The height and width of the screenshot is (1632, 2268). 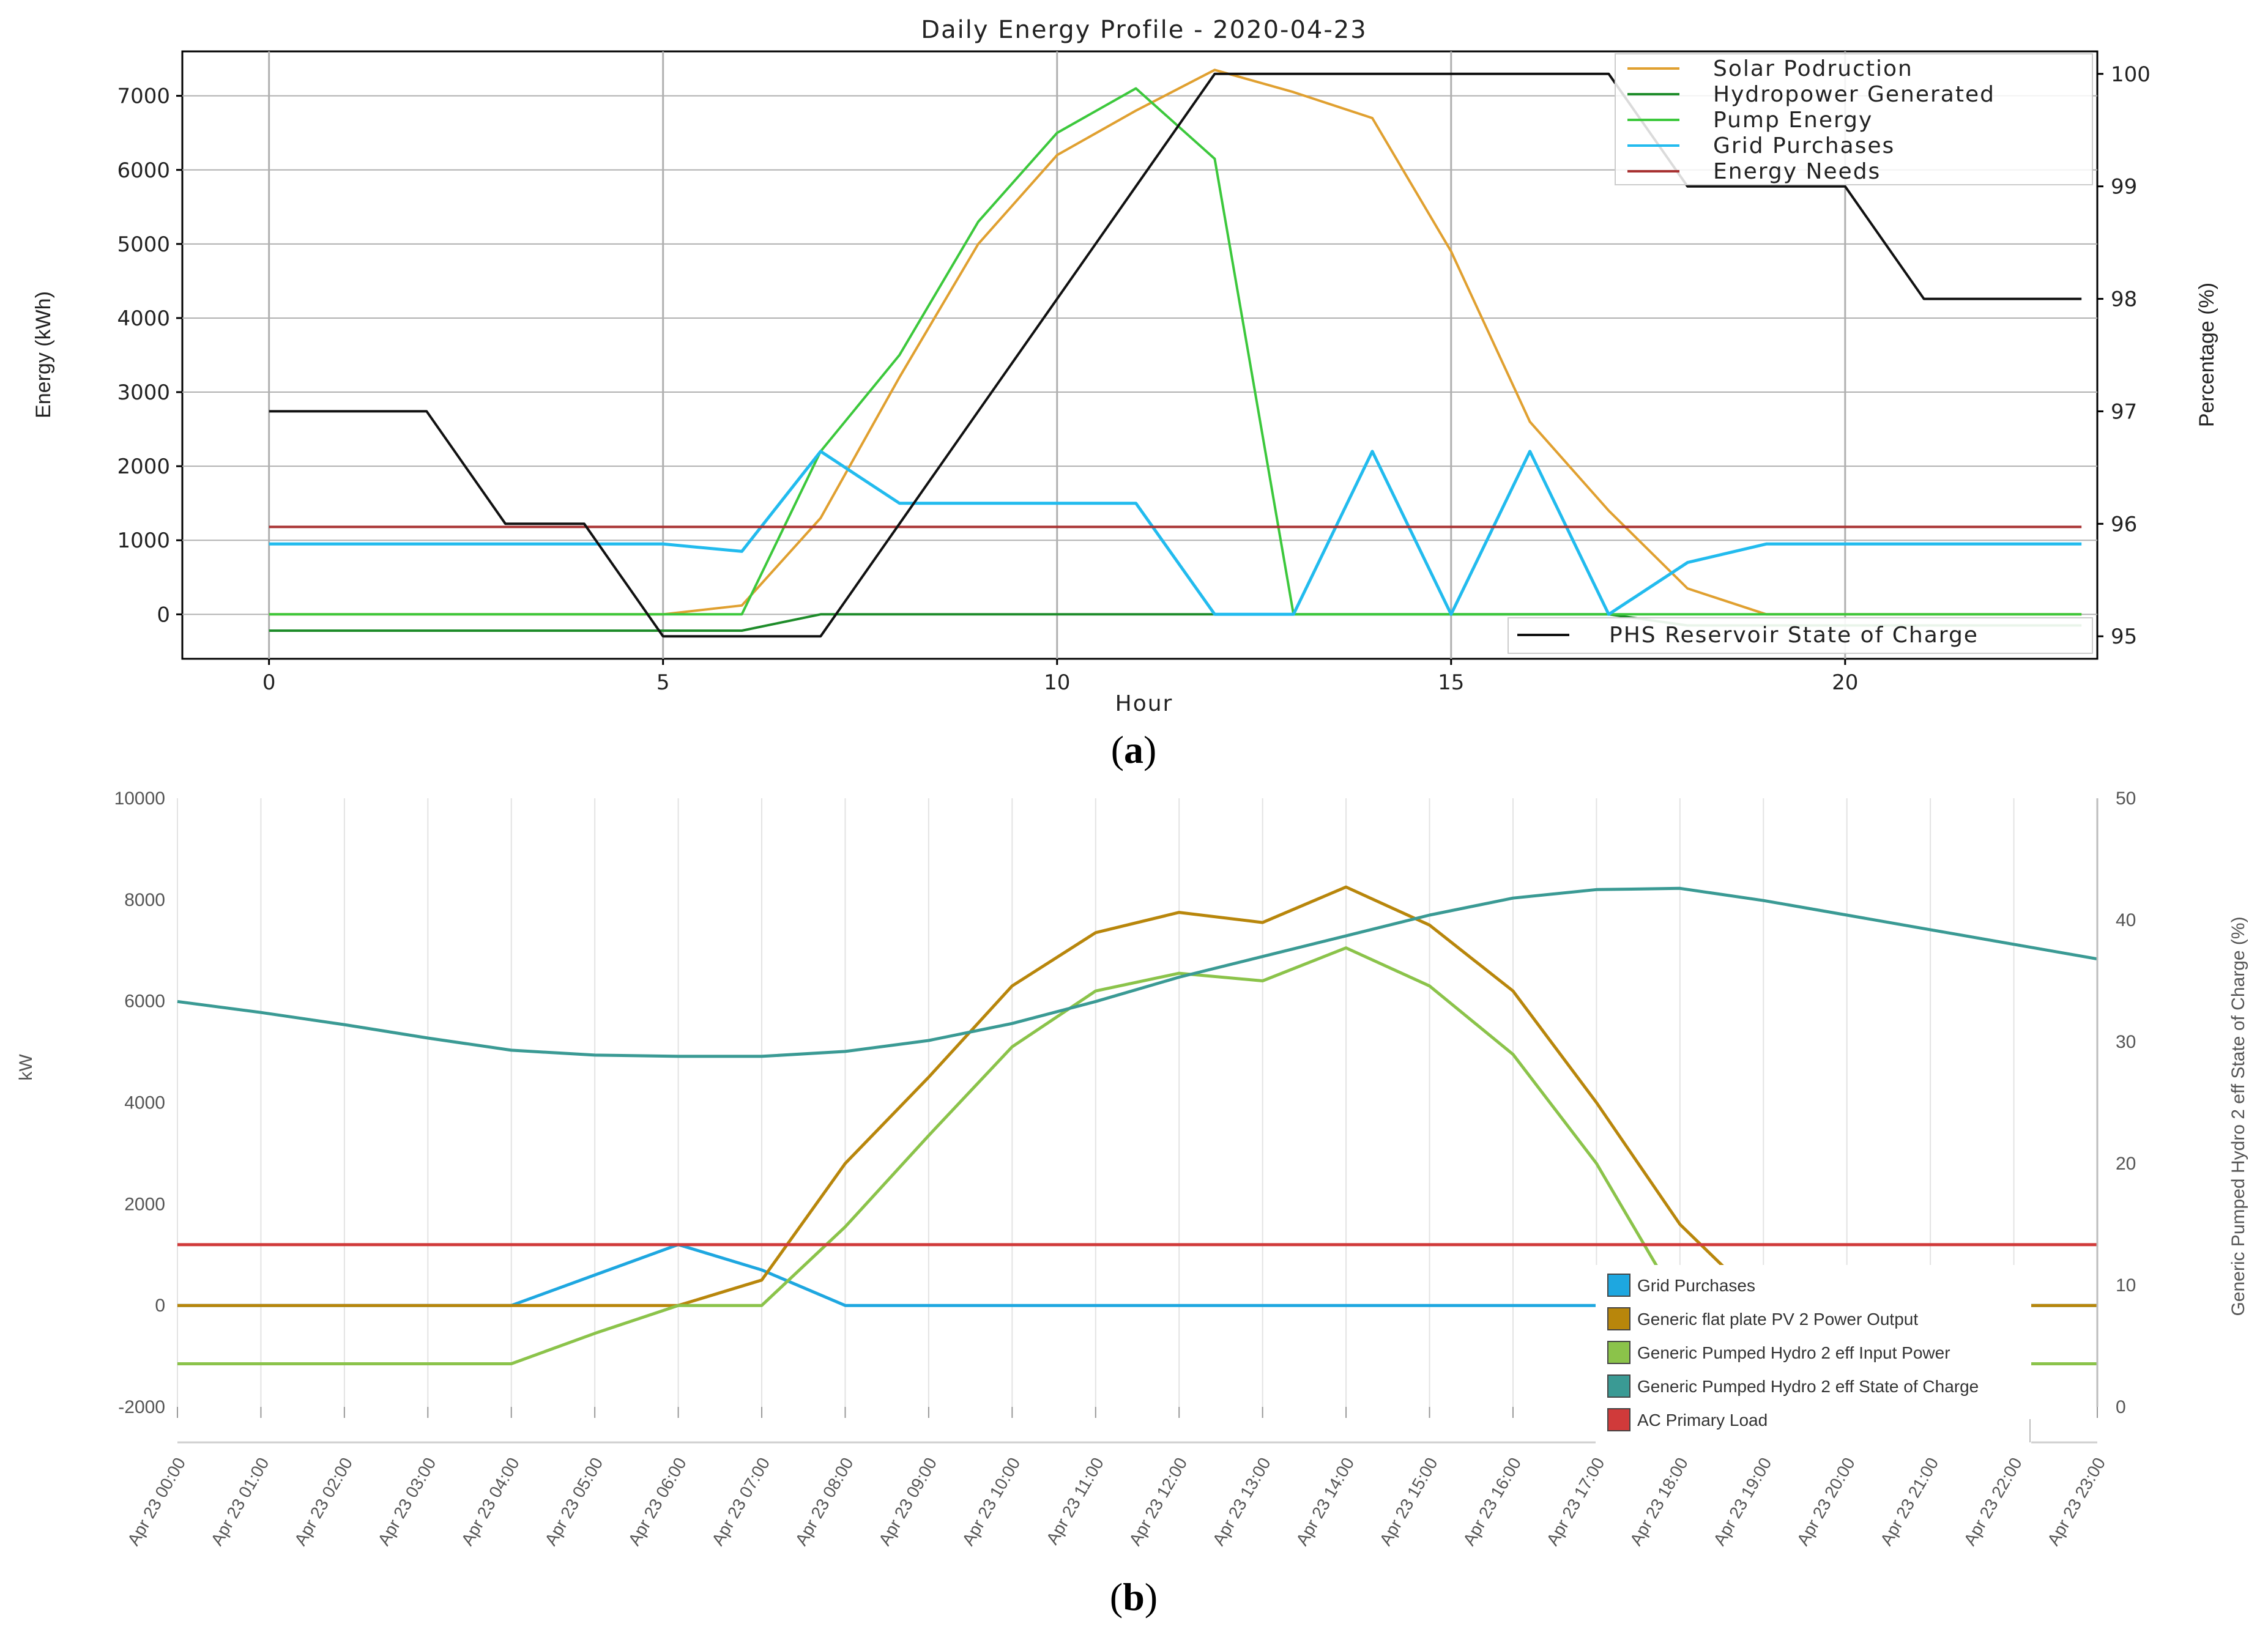 I want to click on chart-b-y-tick-label: -2000, so click(x=142, y=1407).